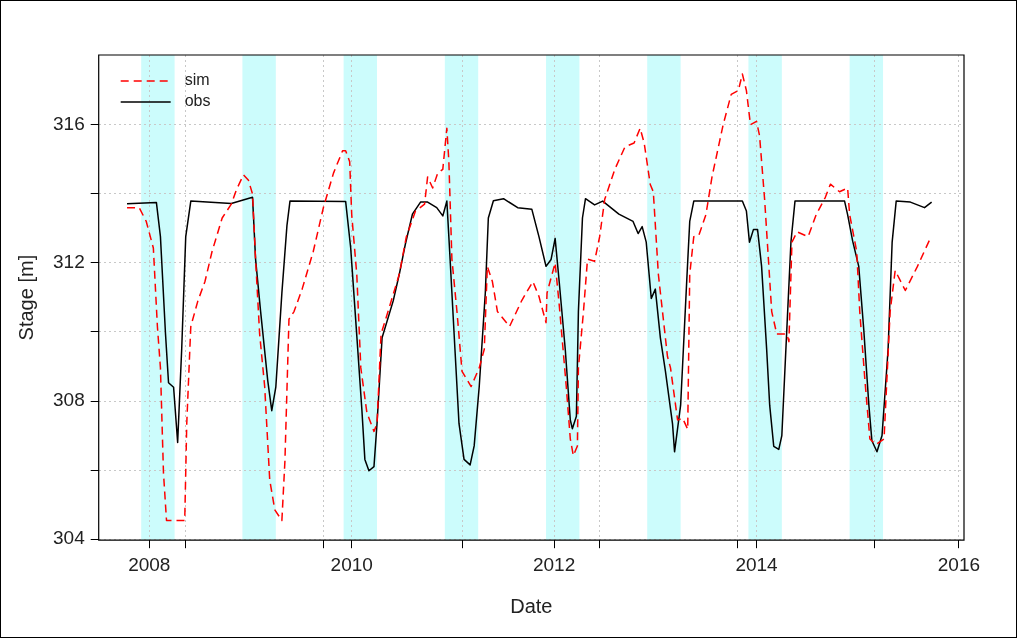  Describe the element at coordinates (149, 564) in the screenshot. I see `x-tick-label: 2008` at that location.